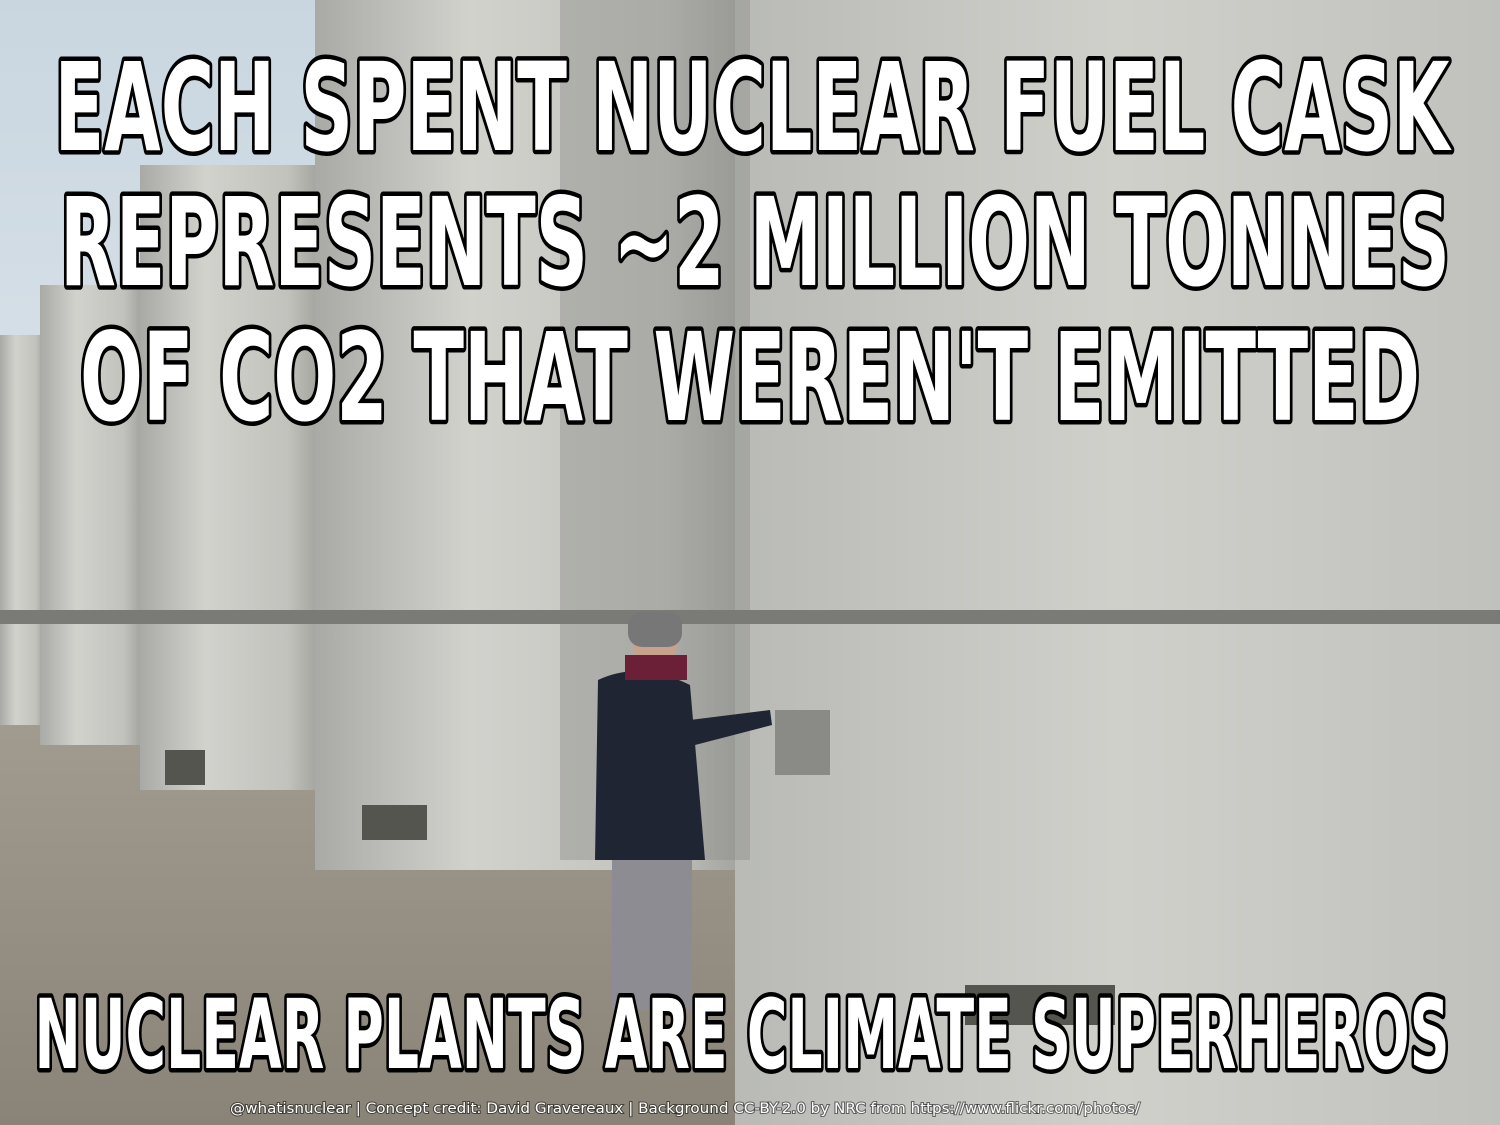 The width and height of the screenshot is (1500, 1125). What do you see at coordinates (754, 108) in the screenshot?
I see `top-text-line: EACH SPENT NUCLEAR FUEL CASK` at bounding box center [754, 108].